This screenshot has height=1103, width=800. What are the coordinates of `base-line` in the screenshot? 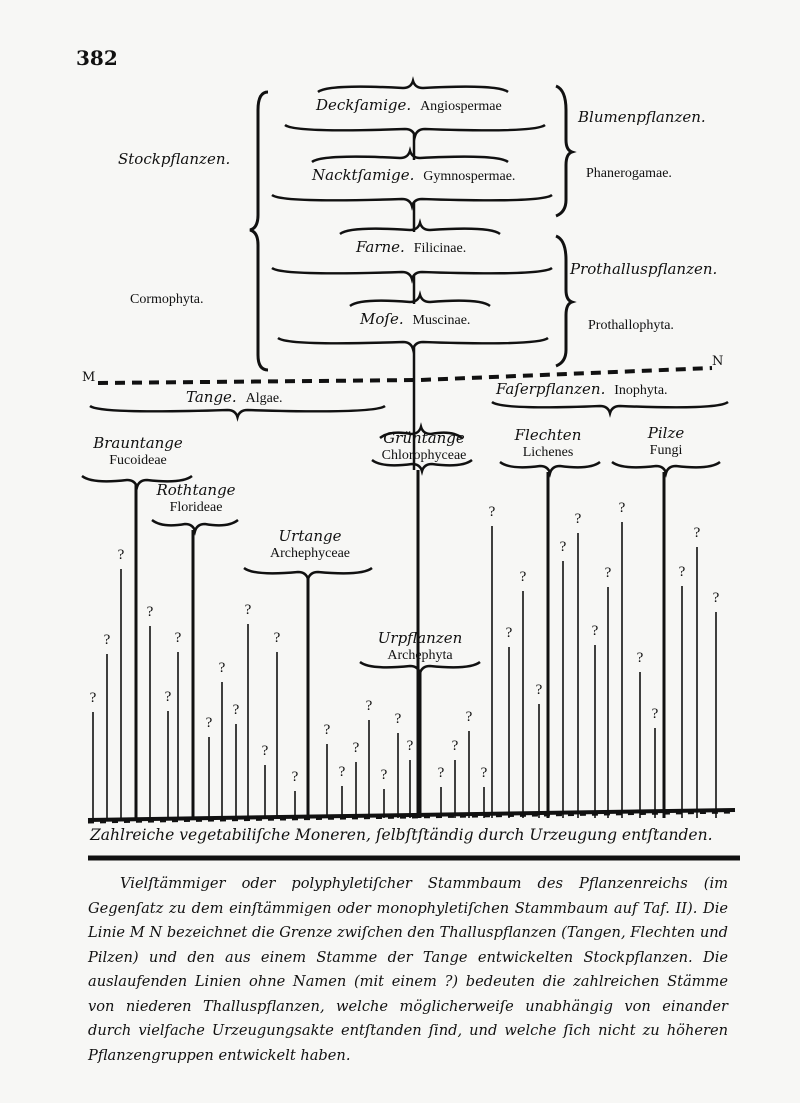 It's located at (411, 815).